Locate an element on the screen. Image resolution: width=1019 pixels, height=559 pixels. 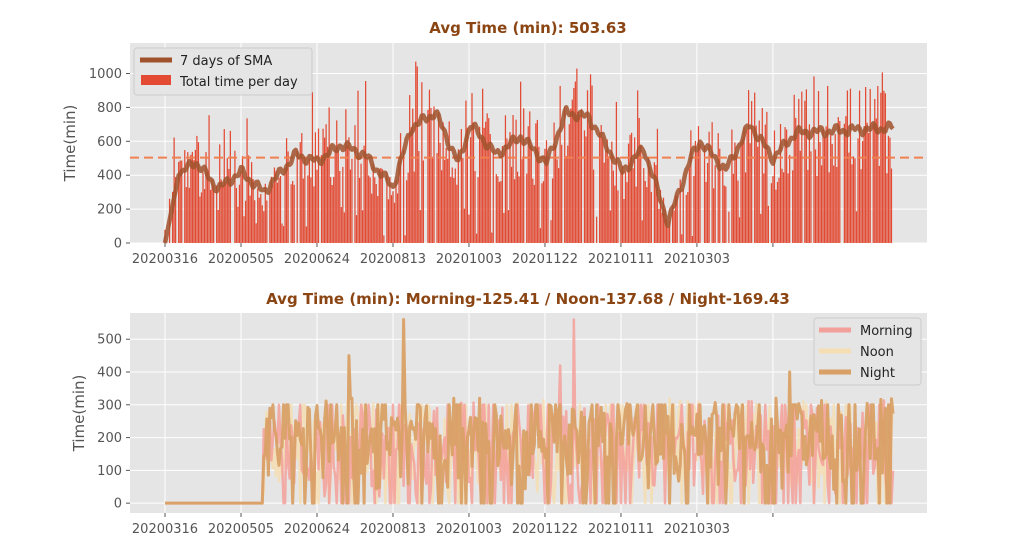
y-tick-label: 400 is located at coordinates (109, 373).